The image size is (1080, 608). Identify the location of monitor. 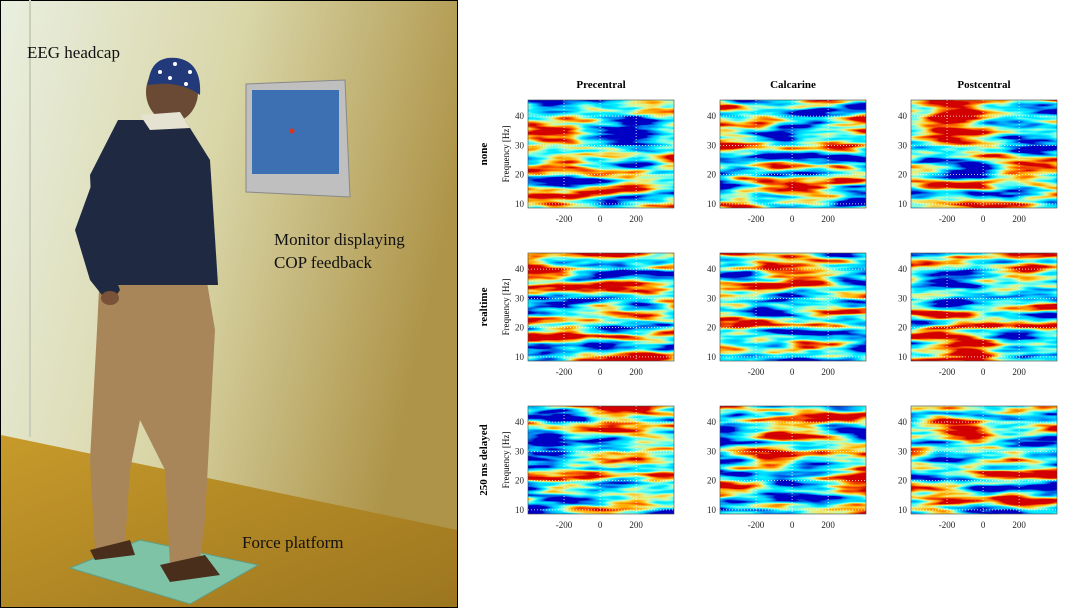
(298, 138).